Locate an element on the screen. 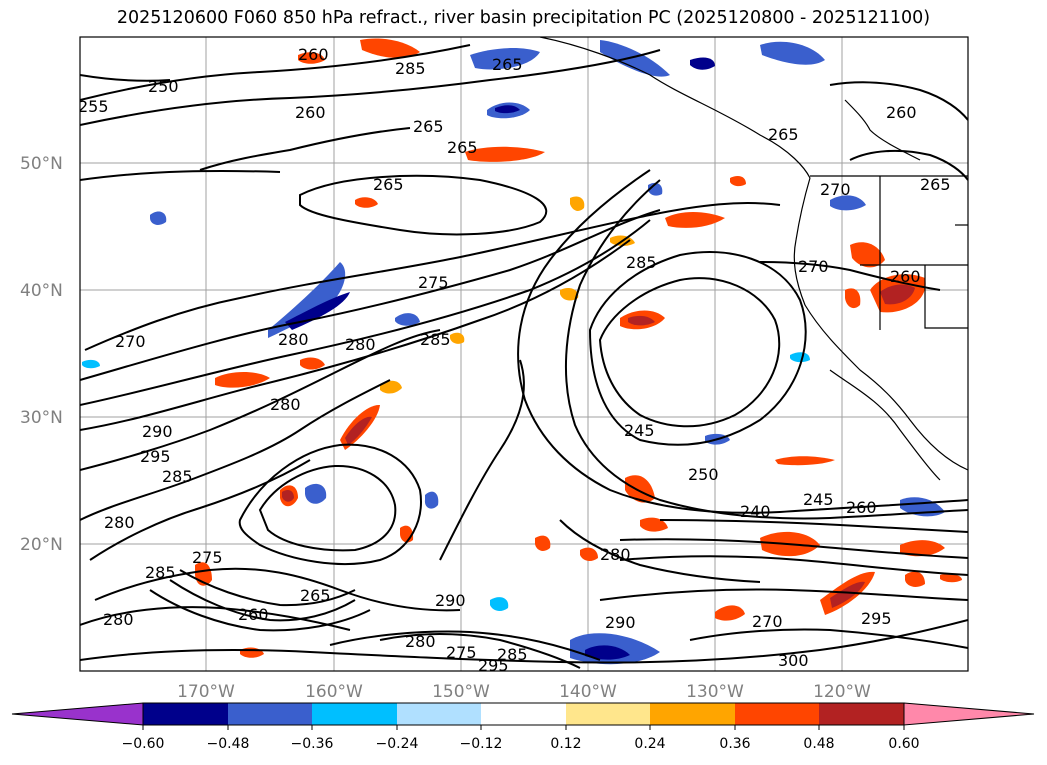 This screenshot has width=1047, height=765. longitude-labels: 170°W 160°W 150°W 140°W 130°W 120°W is located at coordinates (524, 692).